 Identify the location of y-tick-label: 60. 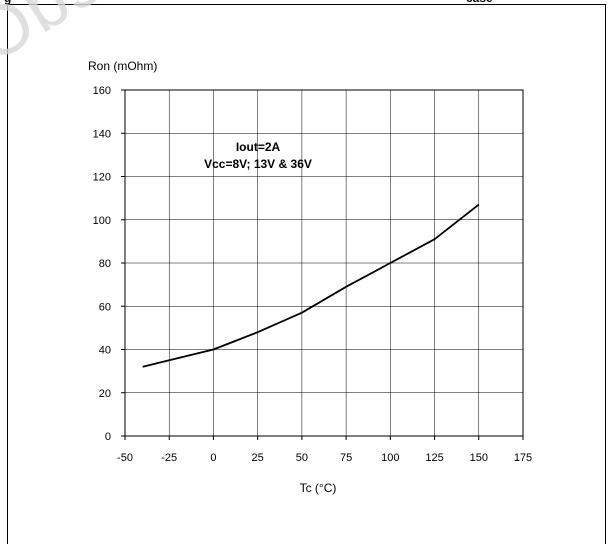
(105, 307).